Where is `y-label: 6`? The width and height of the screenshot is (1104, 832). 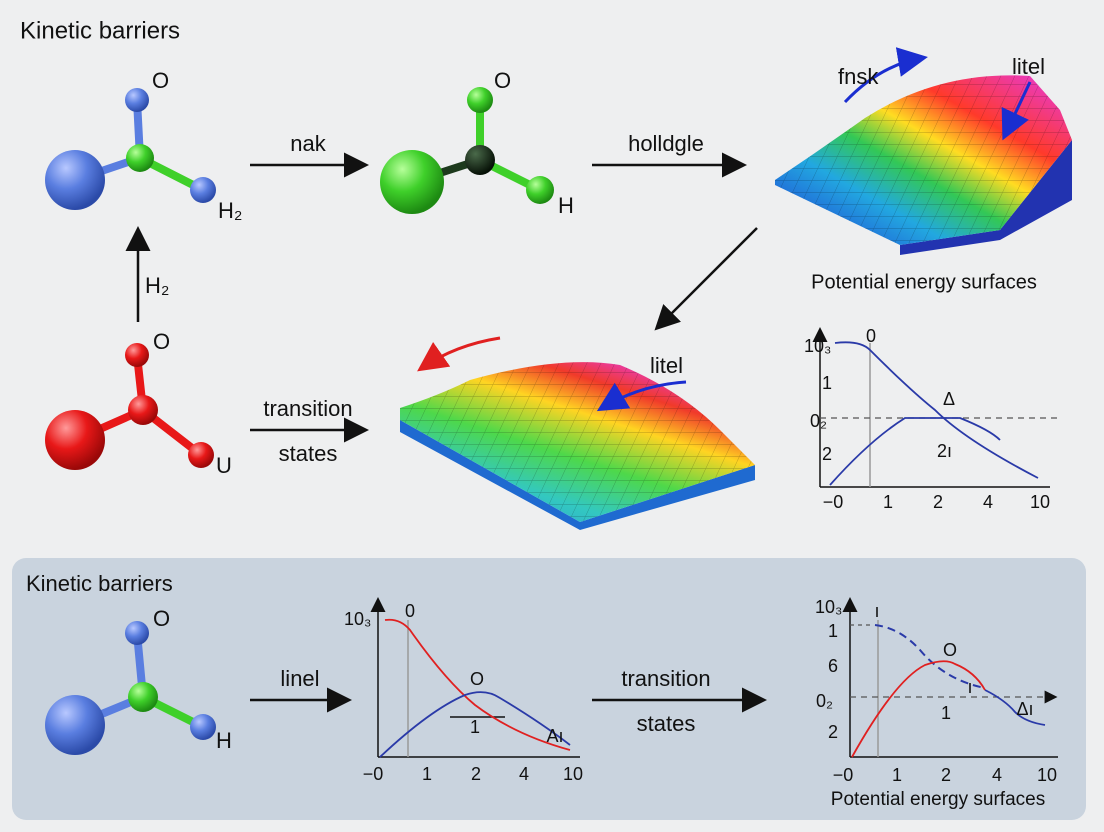 y-label: 6 is located at coordinates (833, 666).